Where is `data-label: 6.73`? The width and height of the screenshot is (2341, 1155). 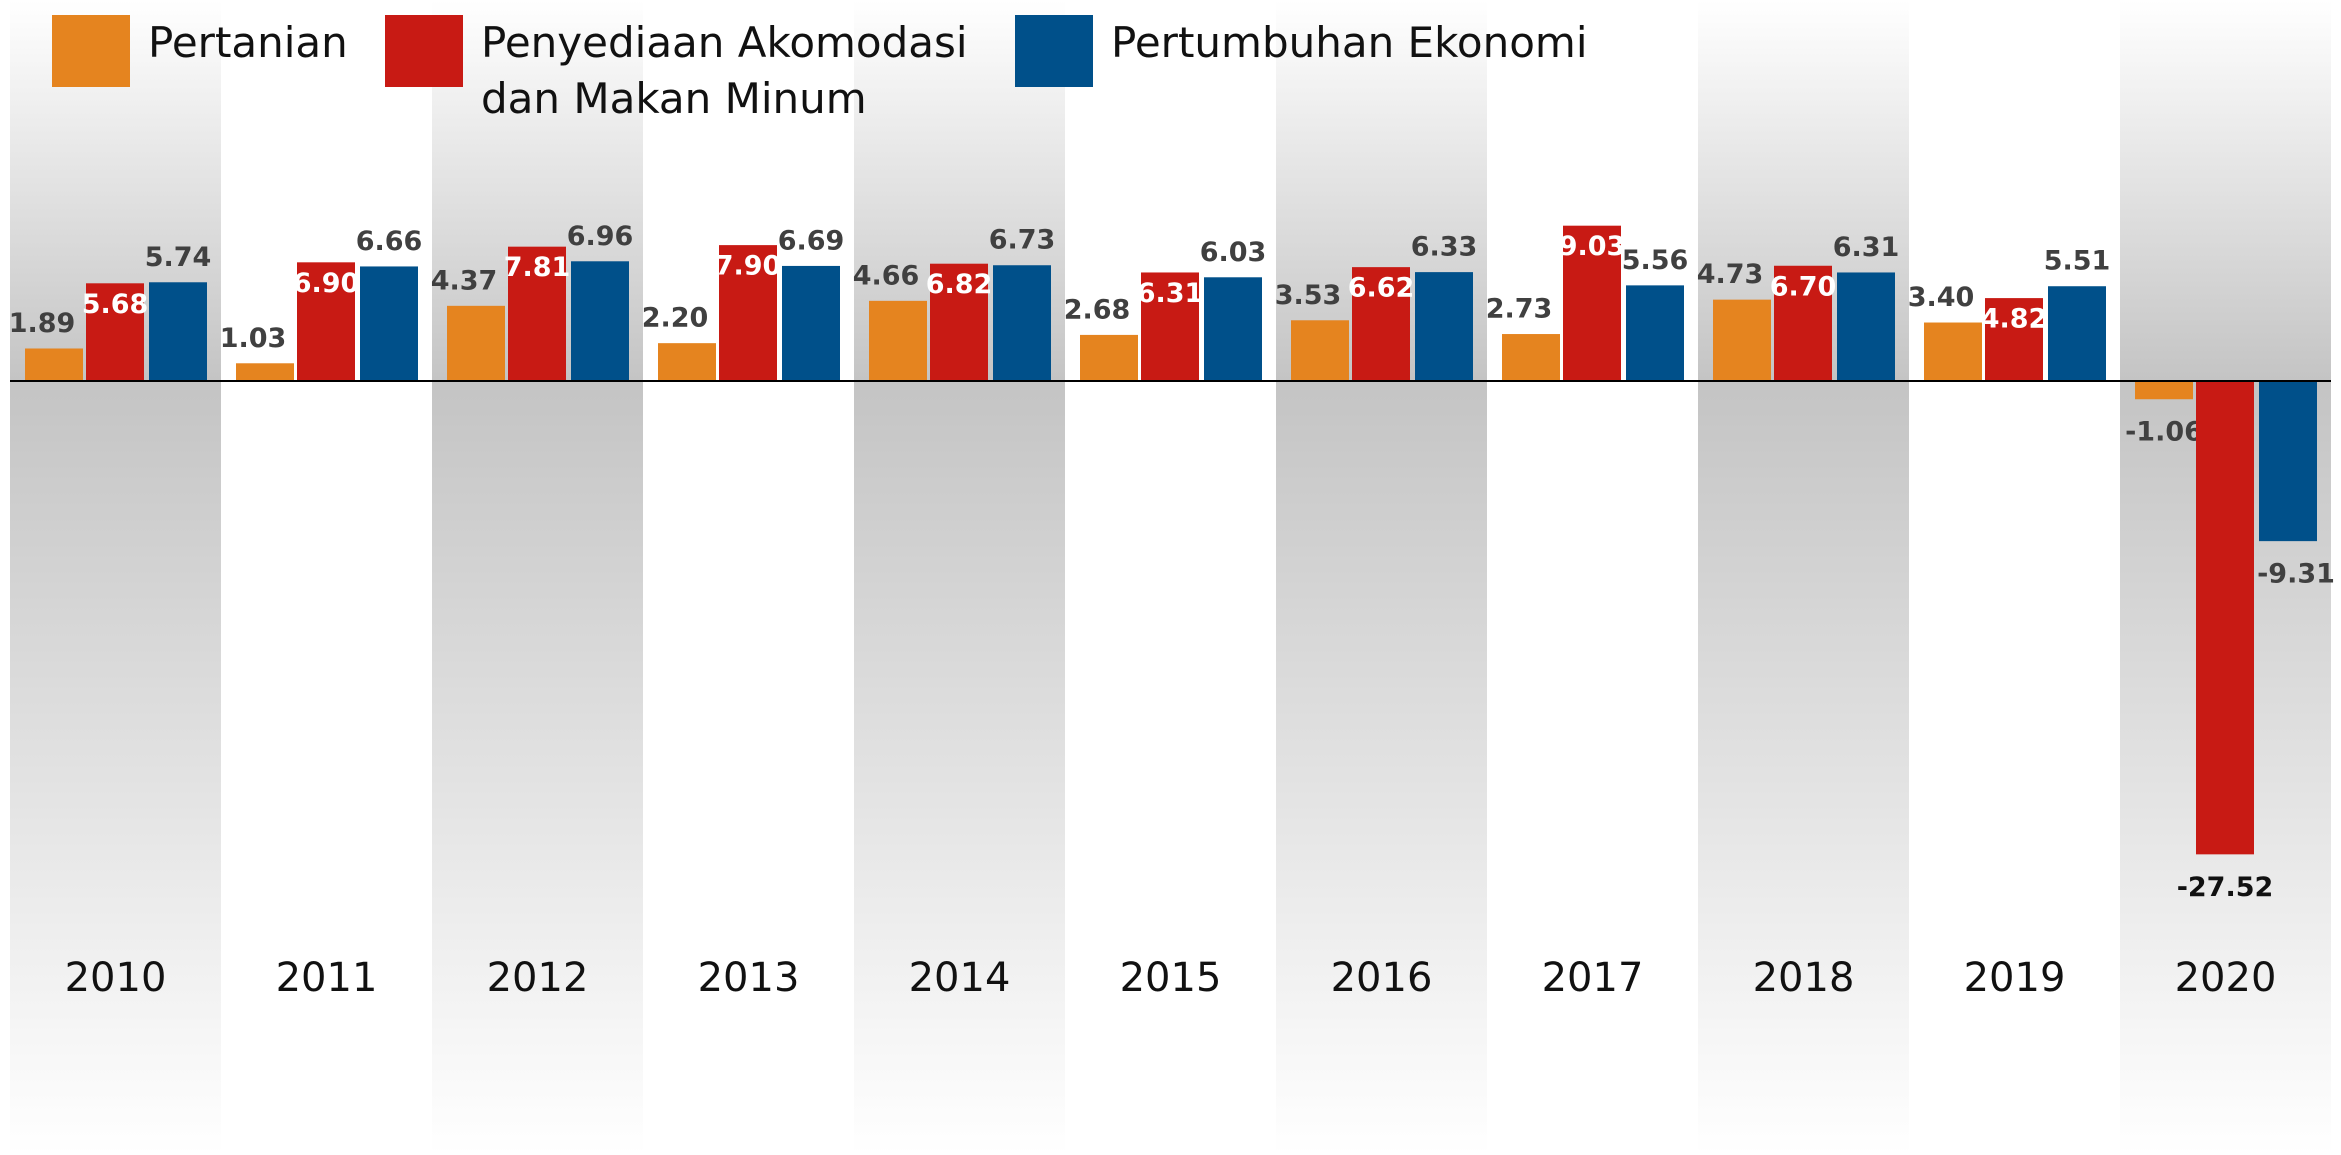
data-label: 6.73 is located at coordinates (1022, 240).